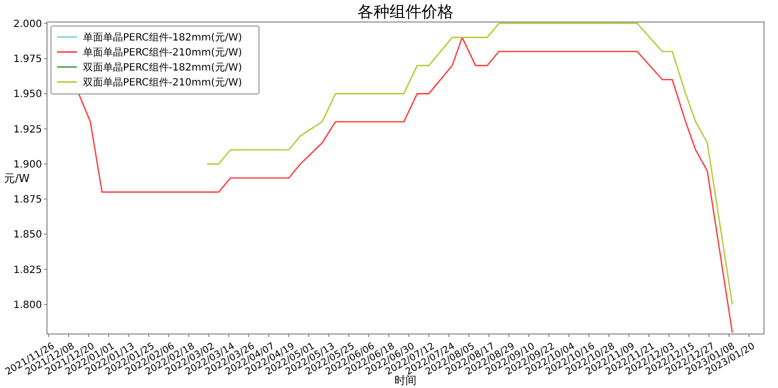  What do you see at coordinates (27, 24) in the screenshot?
I see `y-tick-label: 2.000` at bounding box center [27, 24].